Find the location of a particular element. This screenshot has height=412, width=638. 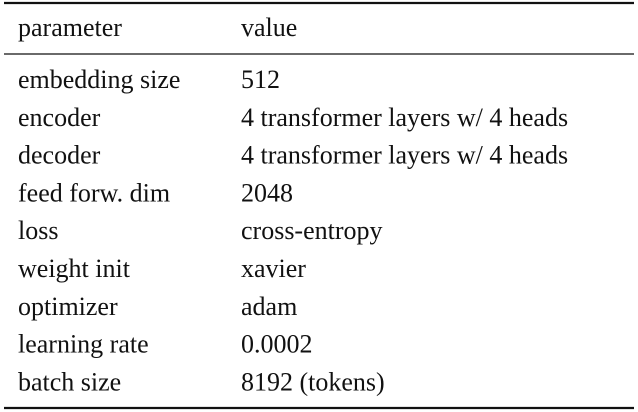

value-cell: cross-entropy is located at coordinates (312, 230).